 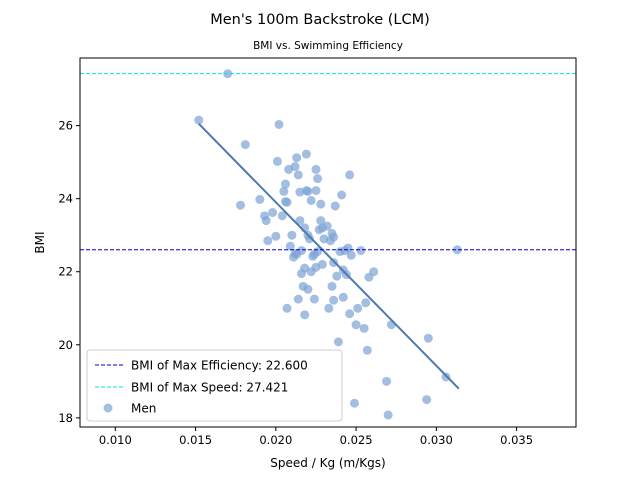 I want to click on legend-box, so click(x=214, y=385).